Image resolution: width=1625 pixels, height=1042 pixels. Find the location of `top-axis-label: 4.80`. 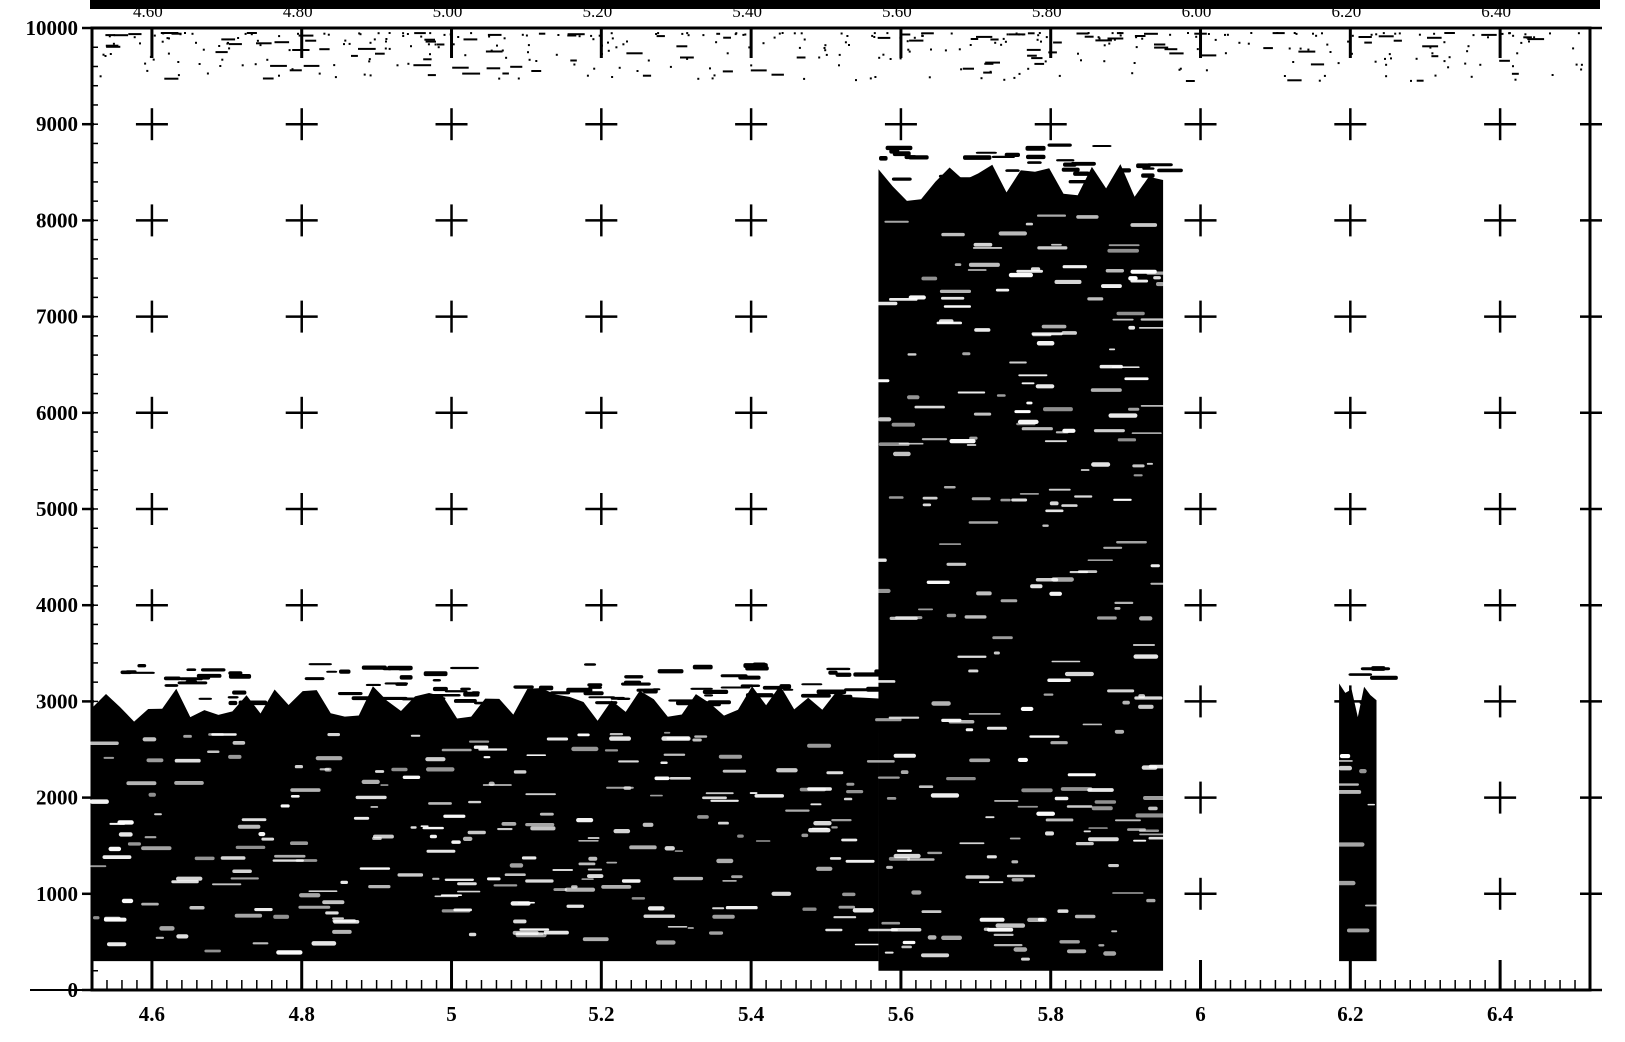

top-axis-label: 4.80 is located at coordinates (298, 11).